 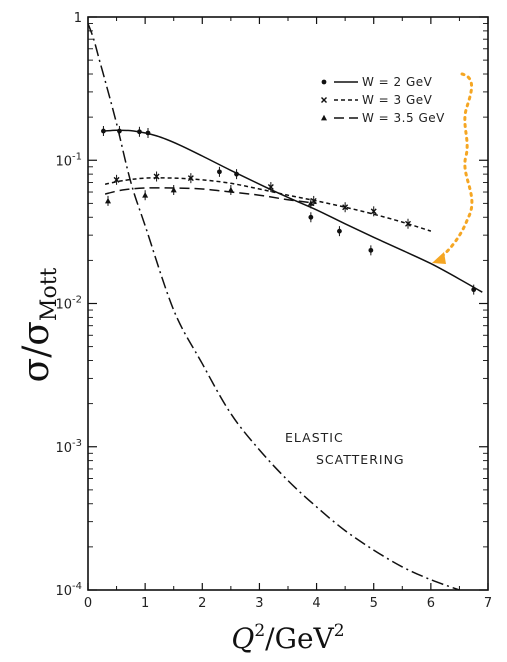 What do you see at coordinates (210, 196) in the screenshot?
I see `series-2-line` at bounding box center [210, 196].